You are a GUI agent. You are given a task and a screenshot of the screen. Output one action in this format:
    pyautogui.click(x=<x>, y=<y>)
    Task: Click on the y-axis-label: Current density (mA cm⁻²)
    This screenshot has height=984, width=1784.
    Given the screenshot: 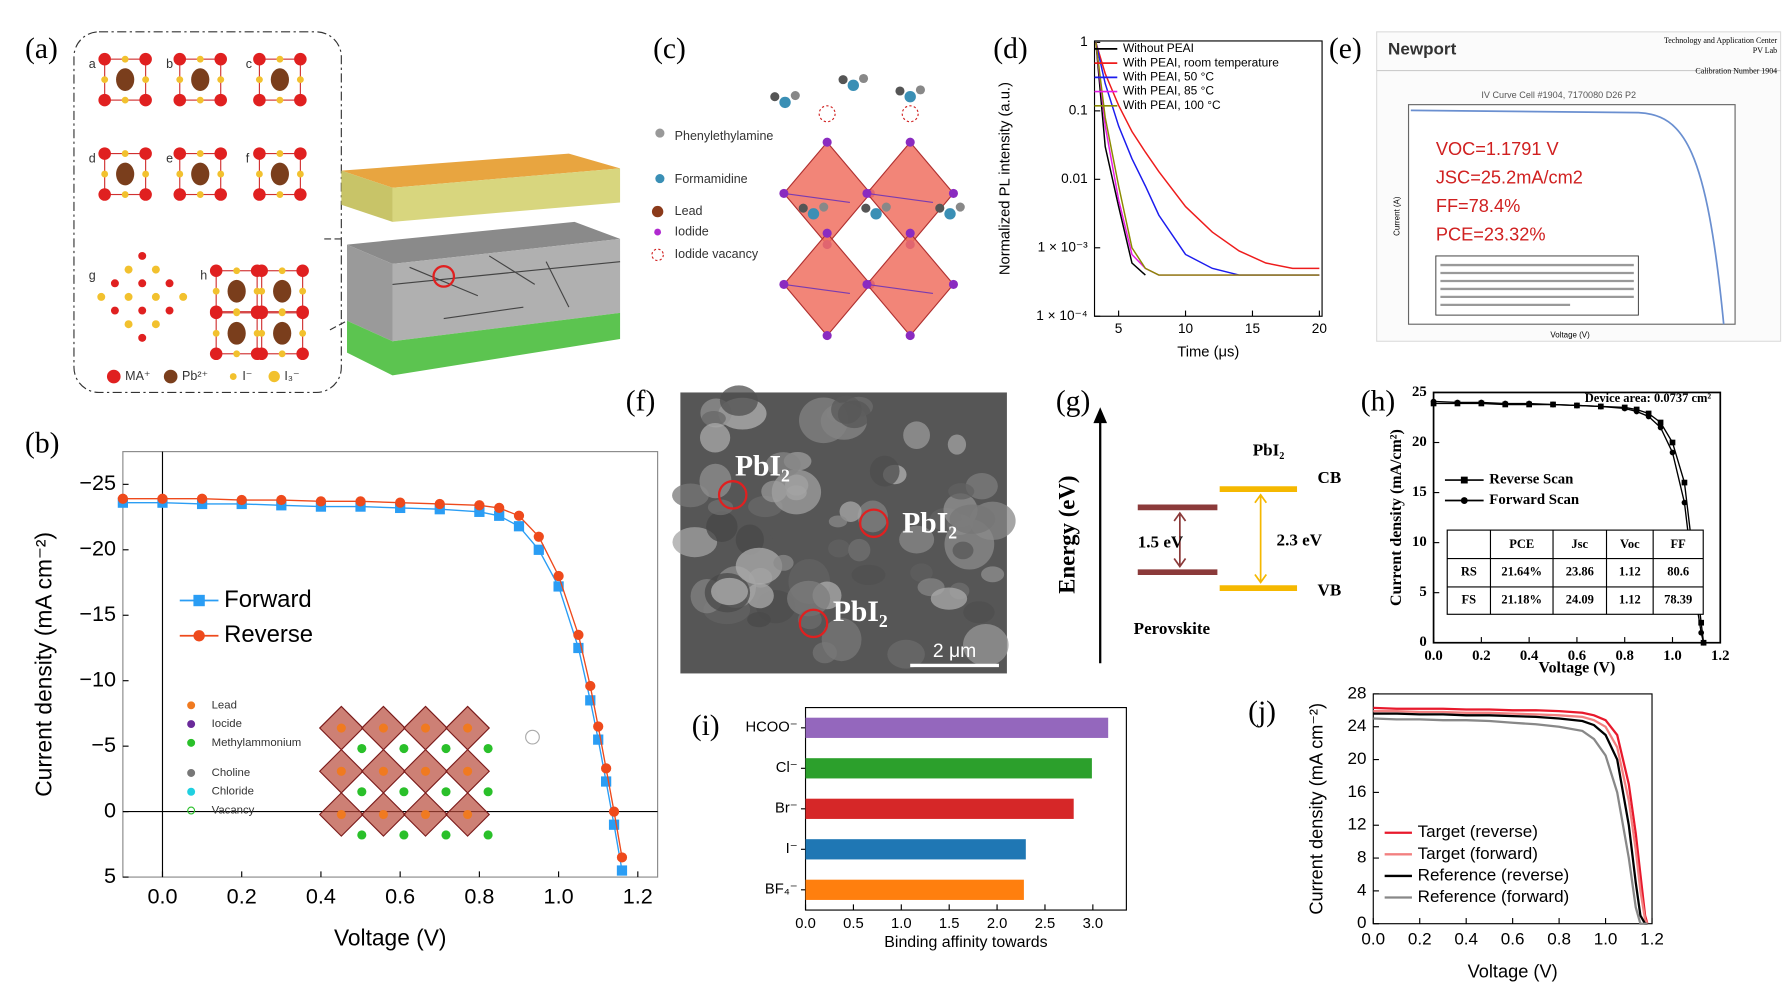 What is the action you would take?
    pyautogui.click(x=1316, y=809)
    